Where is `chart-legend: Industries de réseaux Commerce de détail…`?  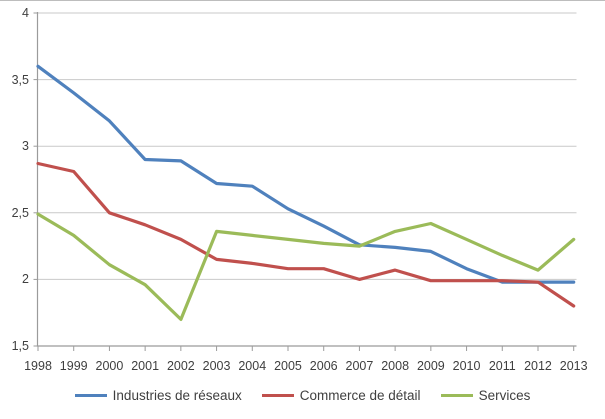
chart-legend: Industries de réseaux Commerce de détail… is located at coordinates (302, 395).